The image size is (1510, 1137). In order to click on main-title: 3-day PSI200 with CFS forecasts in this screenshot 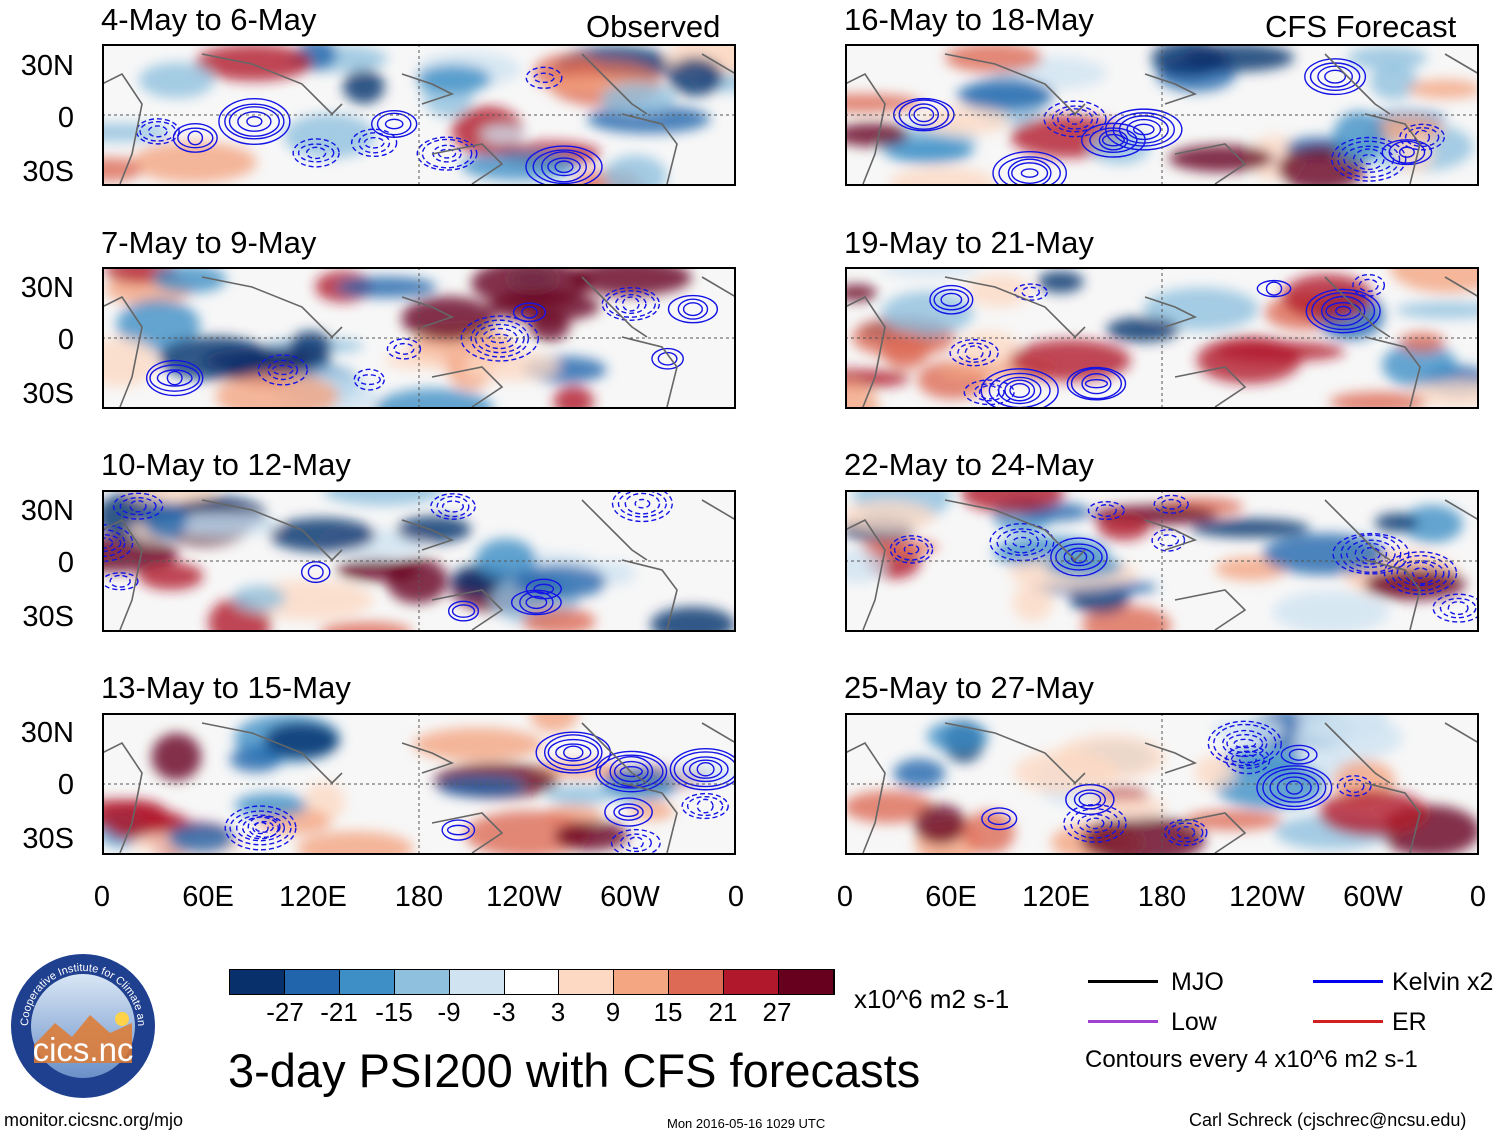, I will do `click(574, 1070)`.